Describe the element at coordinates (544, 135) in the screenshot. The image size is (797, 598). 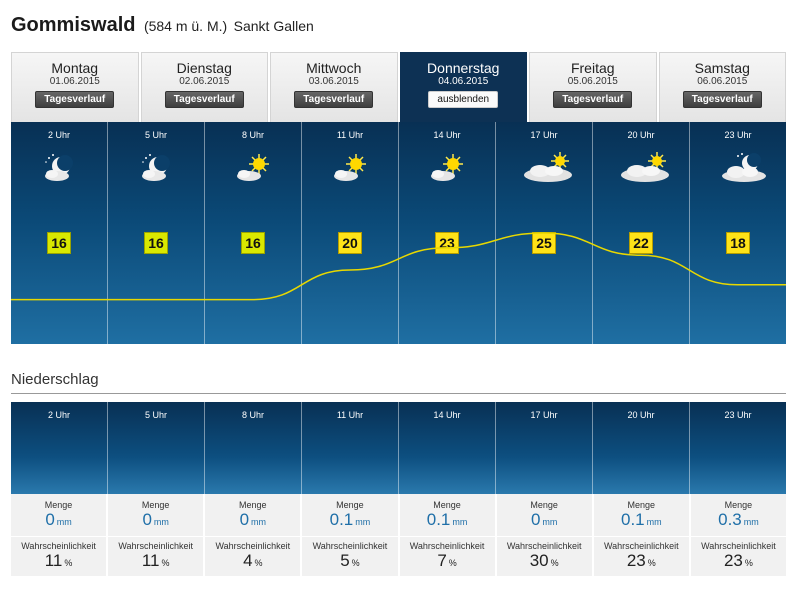
I see `forecast-hour: 17 Uhr` at that location.